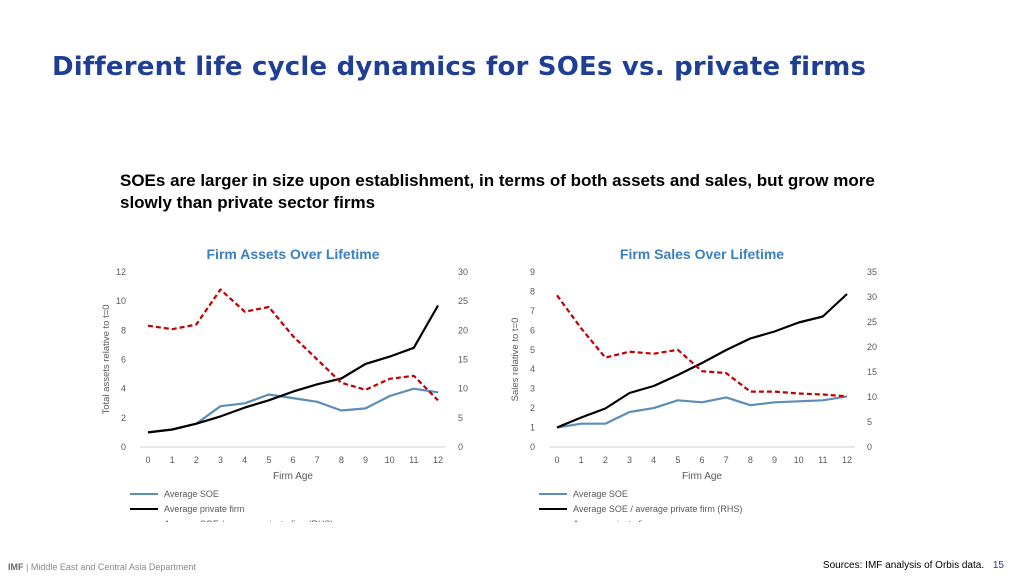 Image resolution: width=1024 pixels, height=576 pixels. What do you see at coordinates (121, 272) in the screenshot?
I see `y-tick-label: 12` at bounding box center [121, 272].